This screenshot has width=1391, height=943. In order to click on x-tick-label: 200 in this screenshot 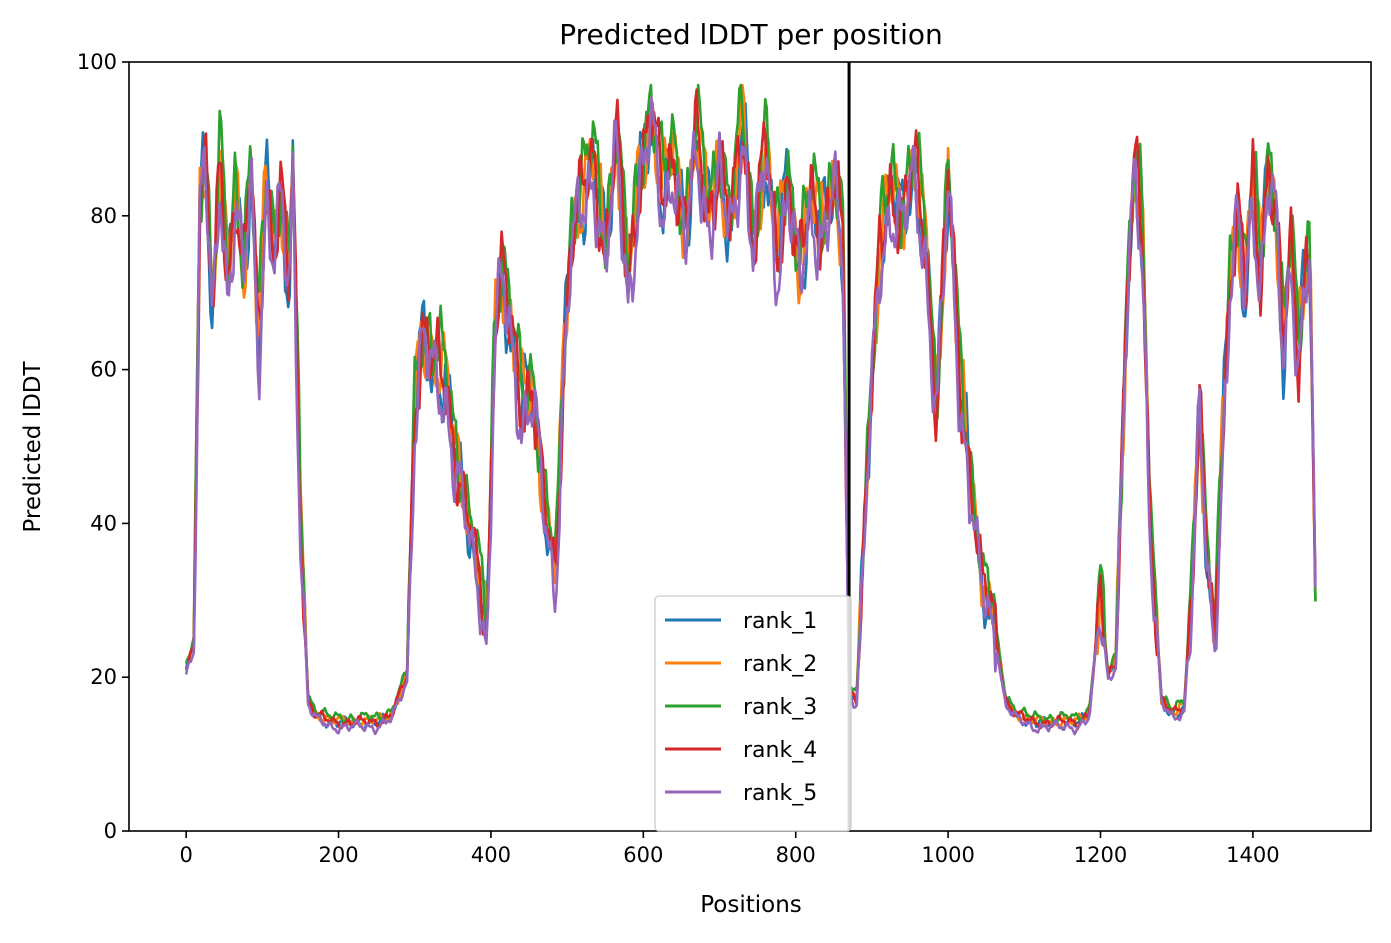, I will do `click(338, 855)`.